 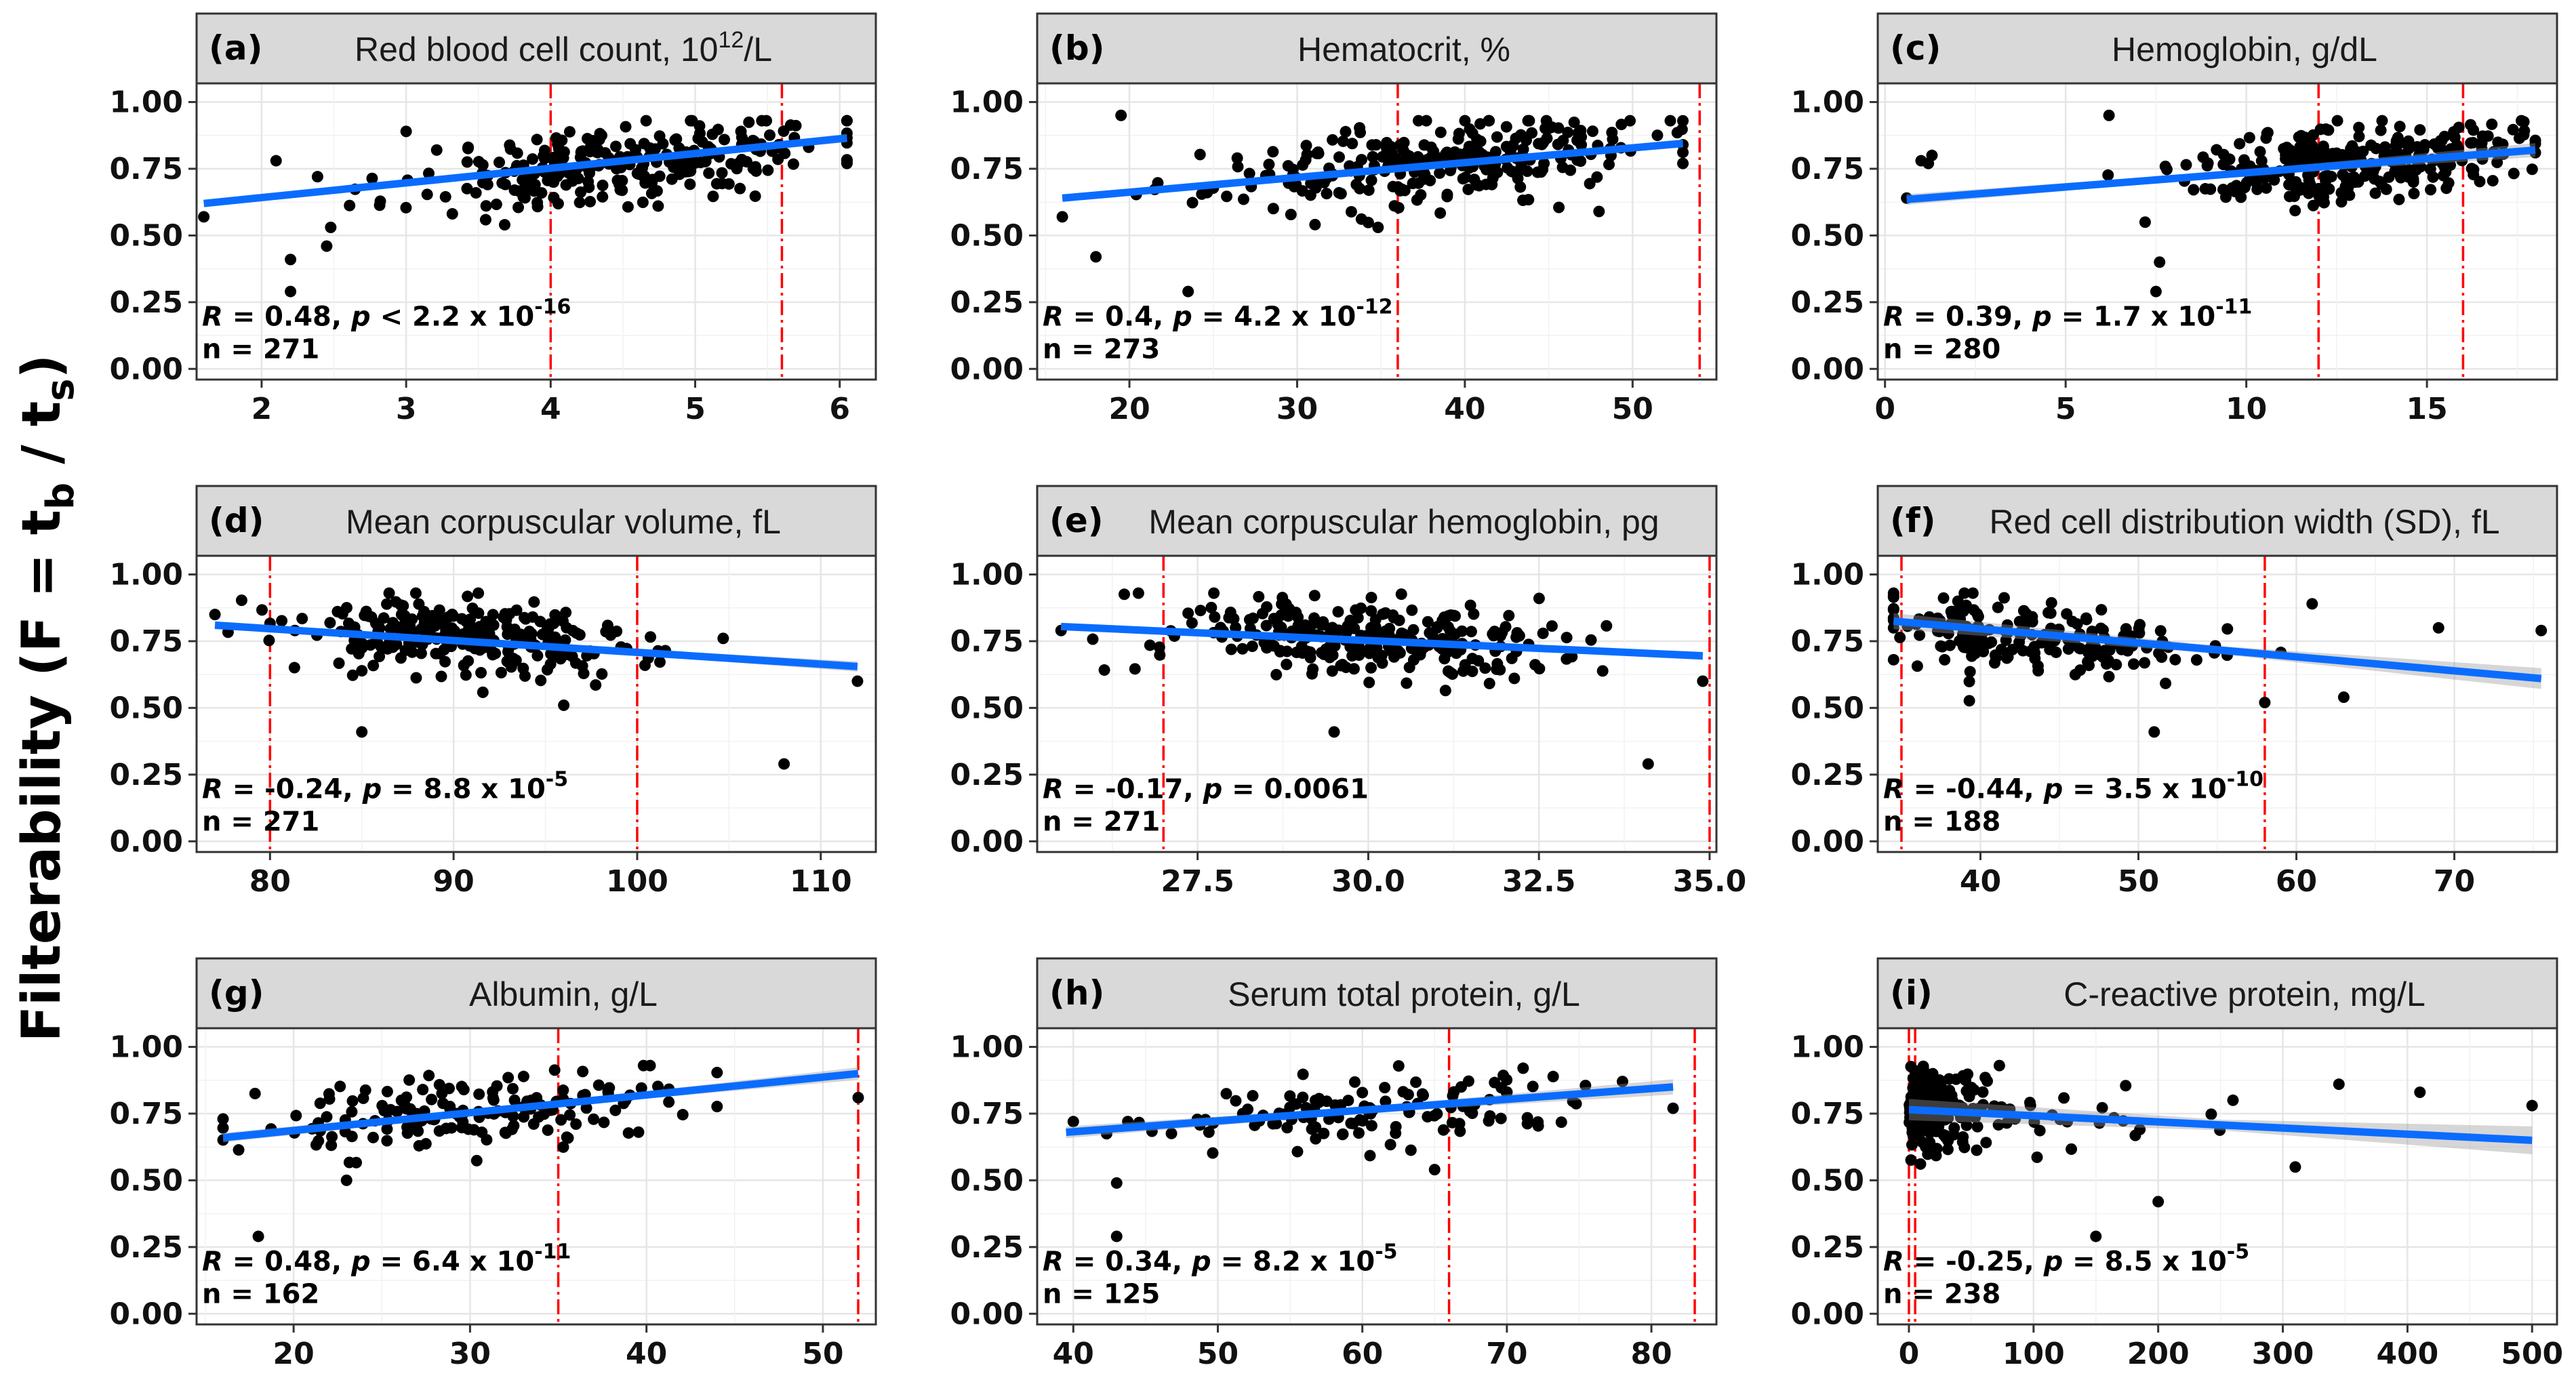 I want to click on panel-title-text: Hemoglobin, g/dL, so click(x=2244, y=49).